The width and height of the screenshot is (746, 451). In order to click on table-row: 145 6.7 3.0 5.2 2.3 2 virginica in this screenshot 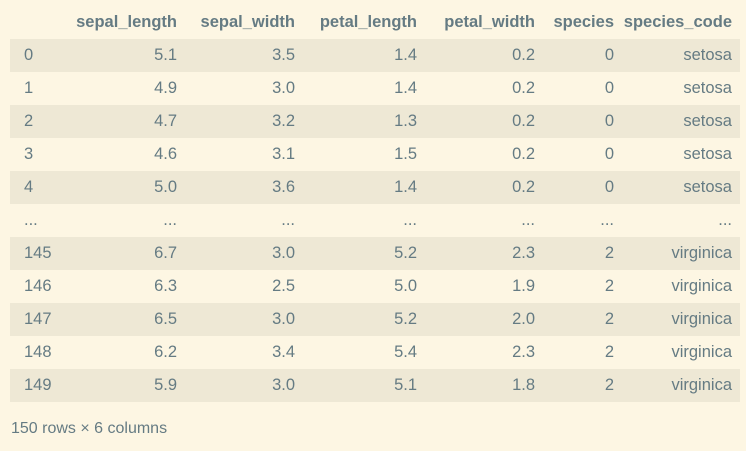, I will do `click(375, 253)`.